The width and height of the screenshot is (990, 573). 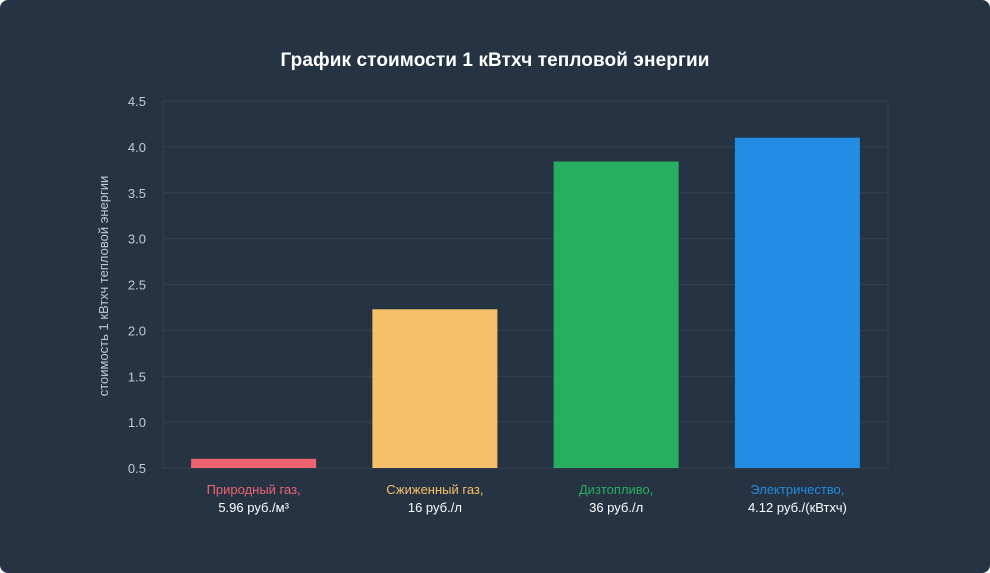 I want to click on x-category-price: 36 руб./л, so click(x=616, y=507).